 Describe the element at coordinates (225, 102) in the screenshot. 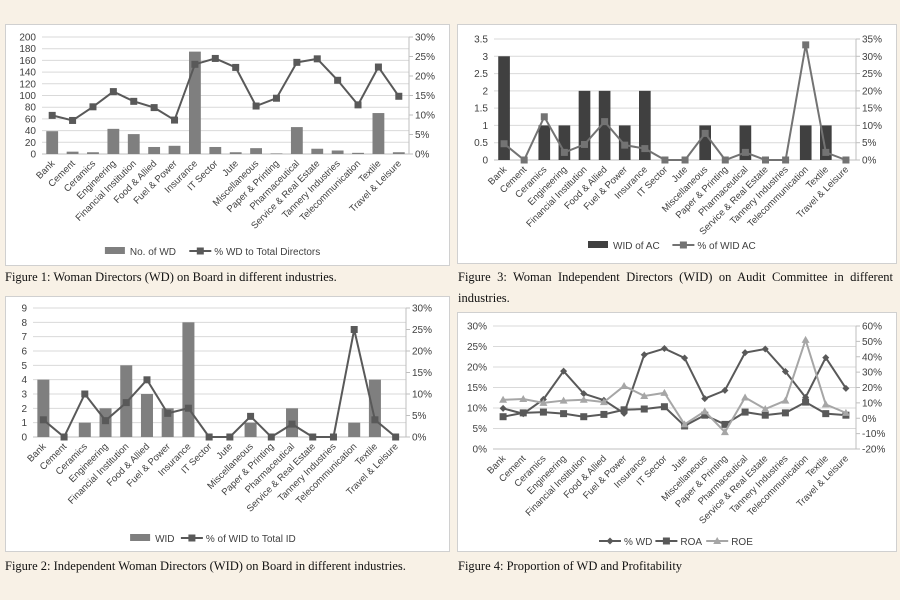

I see `series-no-of-wd` at that location.